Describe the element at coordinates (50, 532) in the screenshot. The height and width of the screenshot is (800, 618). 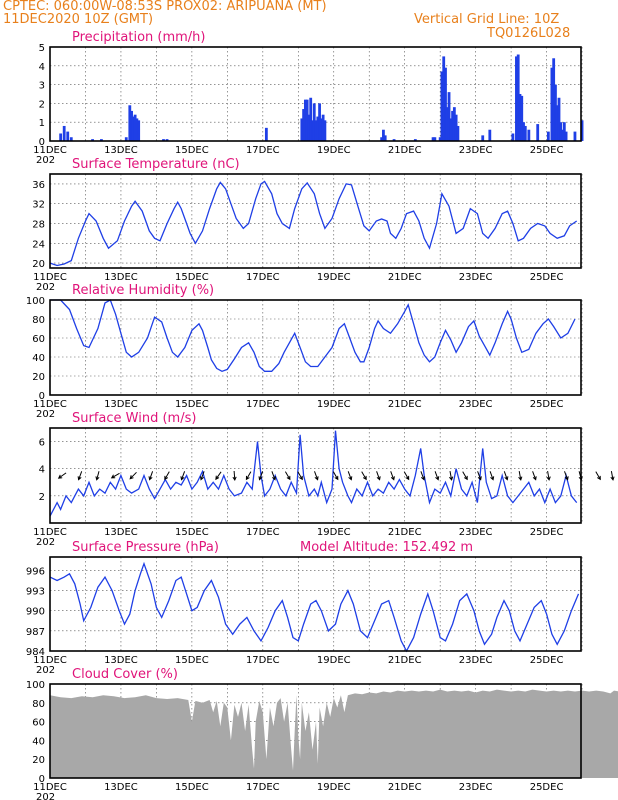
I see `wind-xtick-label: 11DEC` at that location.